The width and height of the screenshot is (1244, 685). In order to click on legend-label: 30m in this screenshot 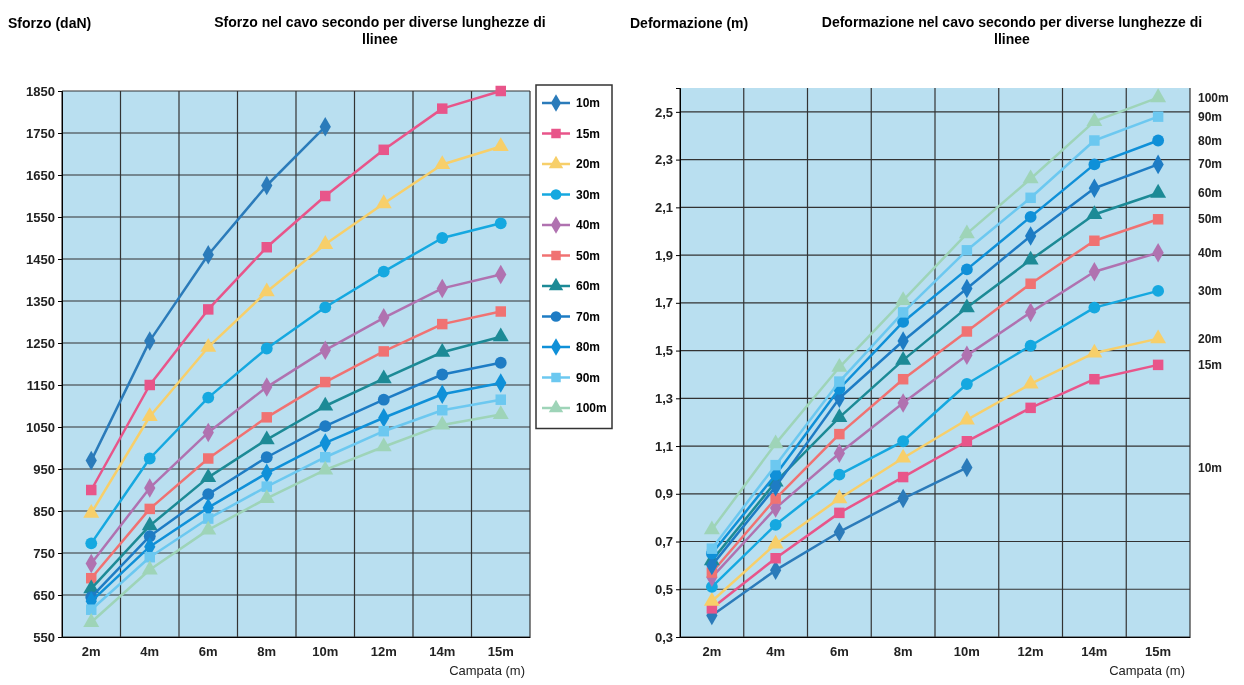, I will do `click(588, 194)`.